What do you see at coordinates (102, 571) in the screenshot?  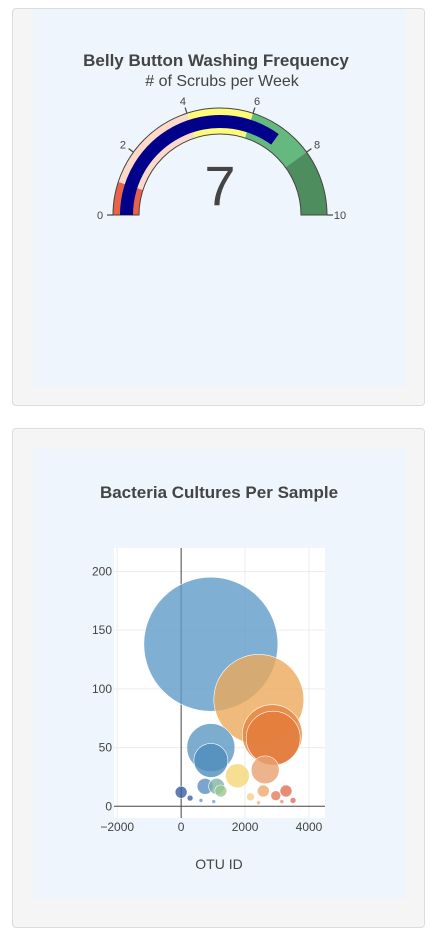 I see `y-tick-label: 200` at bounding box center [102, 571].